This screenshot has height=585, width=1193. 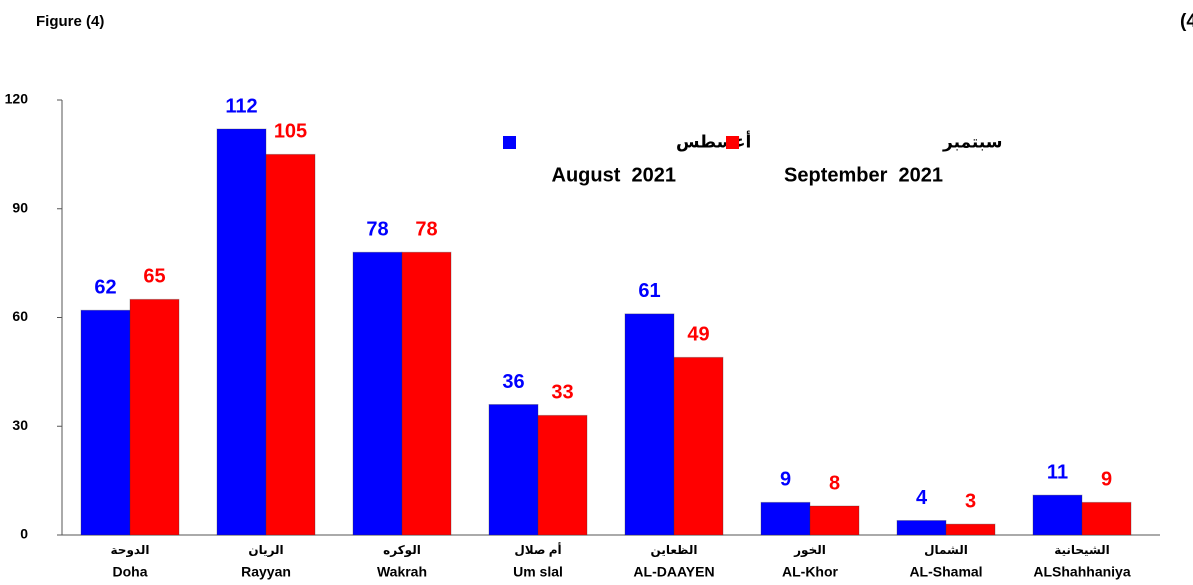 What do you see at coordinates (130, 572) in the screenshot?
I see `x-tick-label: Doha` at bounding box center [130, 572].